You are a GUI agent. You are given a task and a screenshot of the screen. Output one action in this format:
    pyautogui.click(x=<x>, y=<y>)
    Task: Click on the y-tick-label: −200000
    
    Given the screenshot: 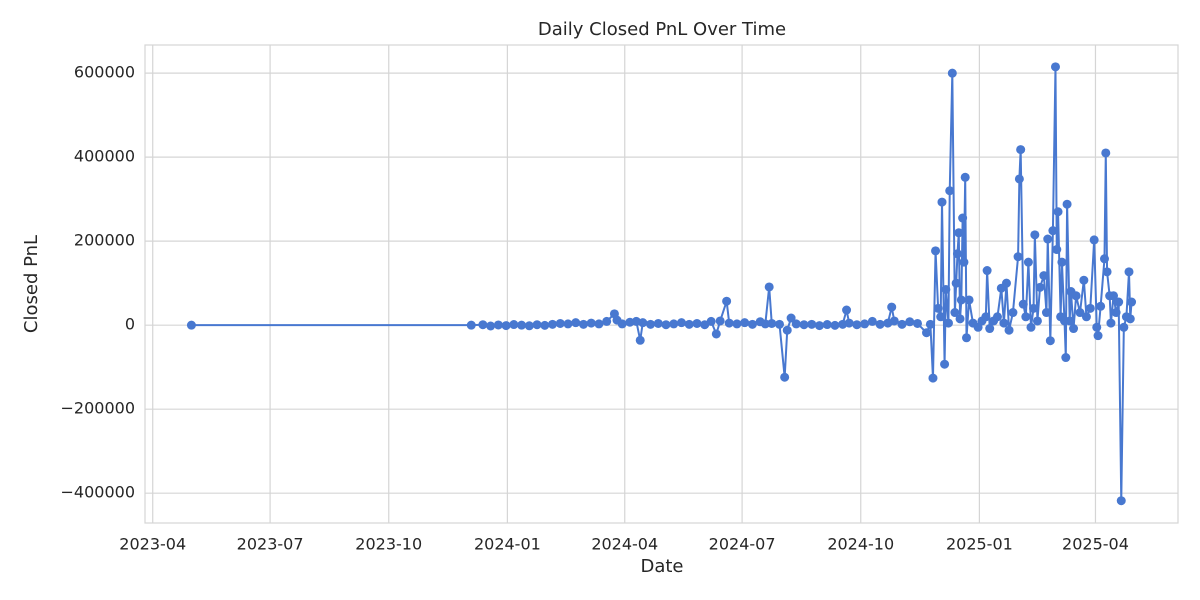 What is the action you would take?
    pyautogui.click(x=98, y=408)
    